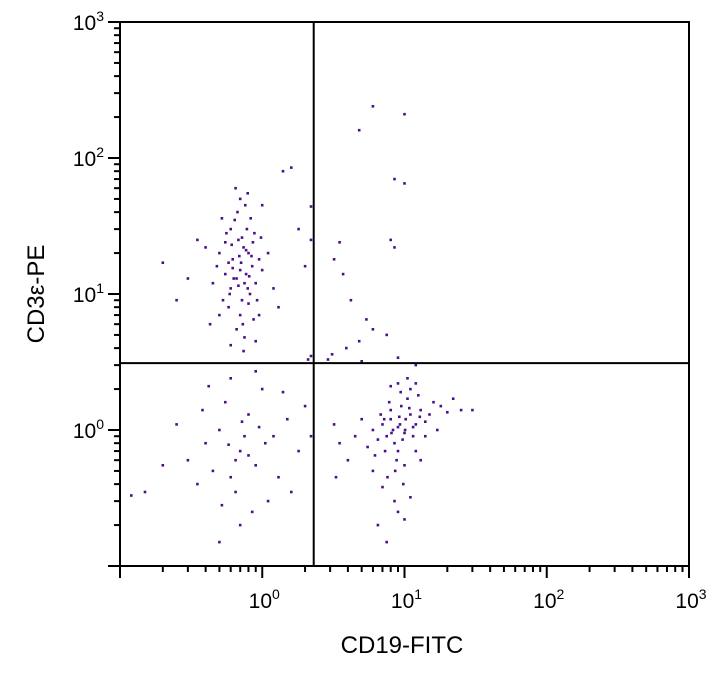 This screenshot has width=716, height=673. What do you see at coordinates (703, 594) in the screenshot?
I see `tick-label-exponent: 3` at bounding box center [703, 594].